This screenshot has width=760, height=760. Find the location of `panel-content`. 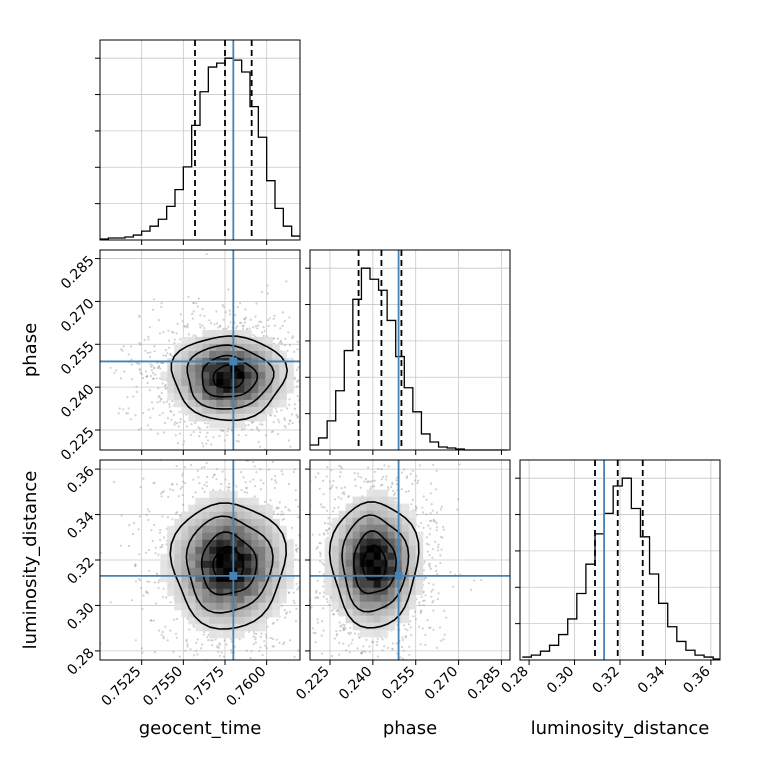

panel-content is located at coordinates (410, 547).